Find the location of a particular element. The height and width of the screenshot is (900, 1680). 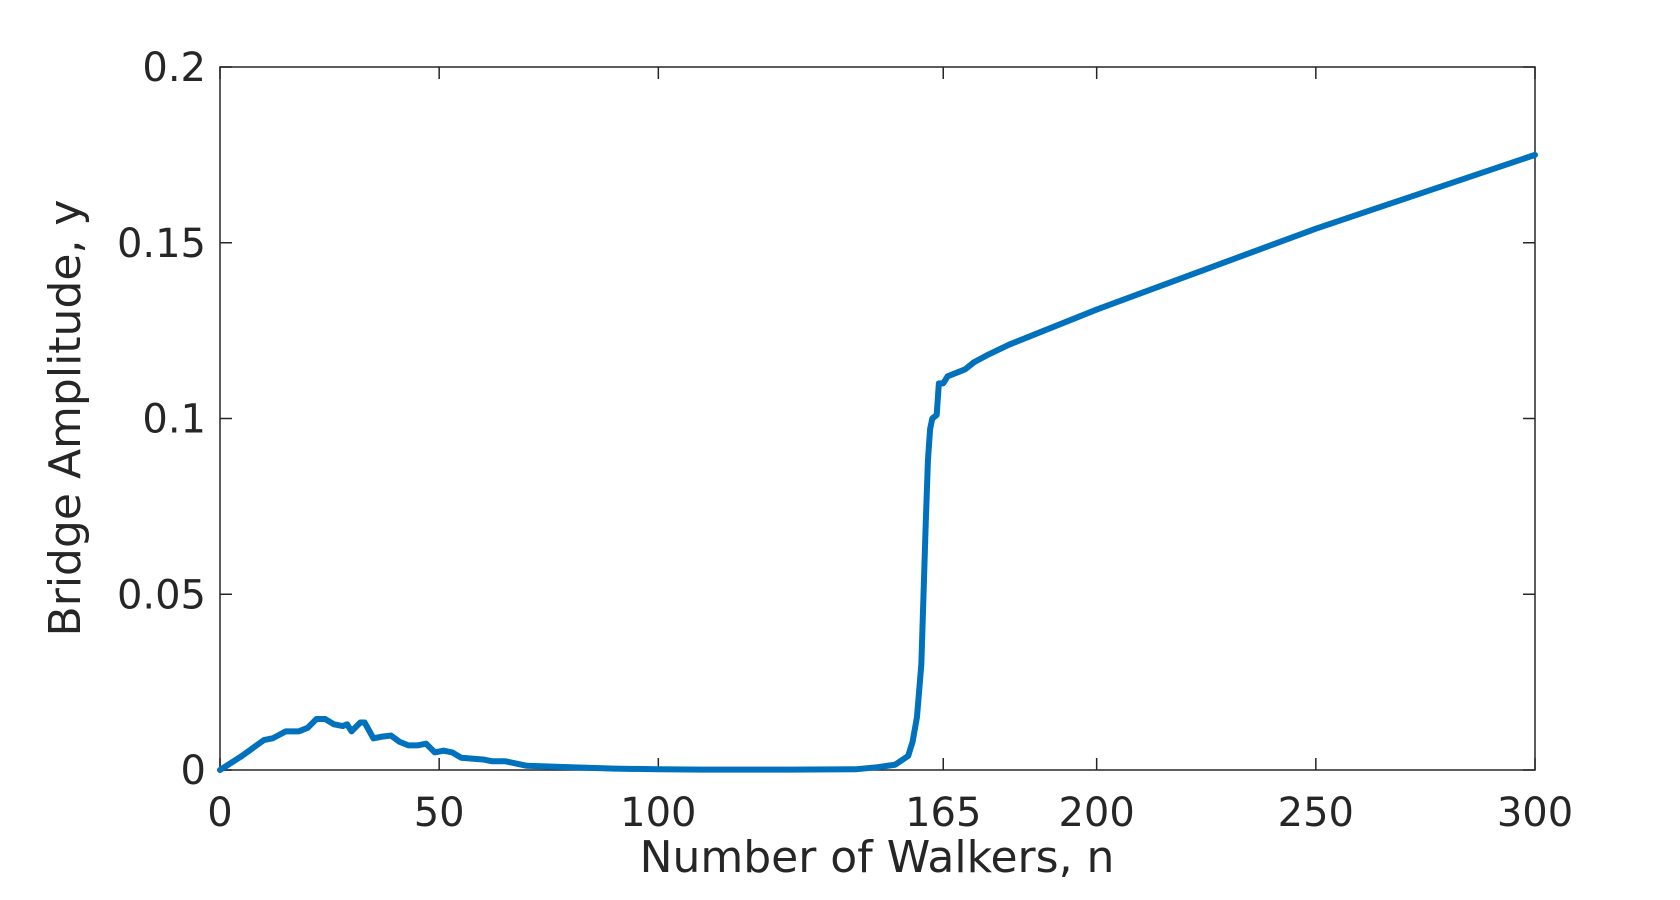

x-axis-label: Number of Walkers, n is located at coordinates (877, 857).